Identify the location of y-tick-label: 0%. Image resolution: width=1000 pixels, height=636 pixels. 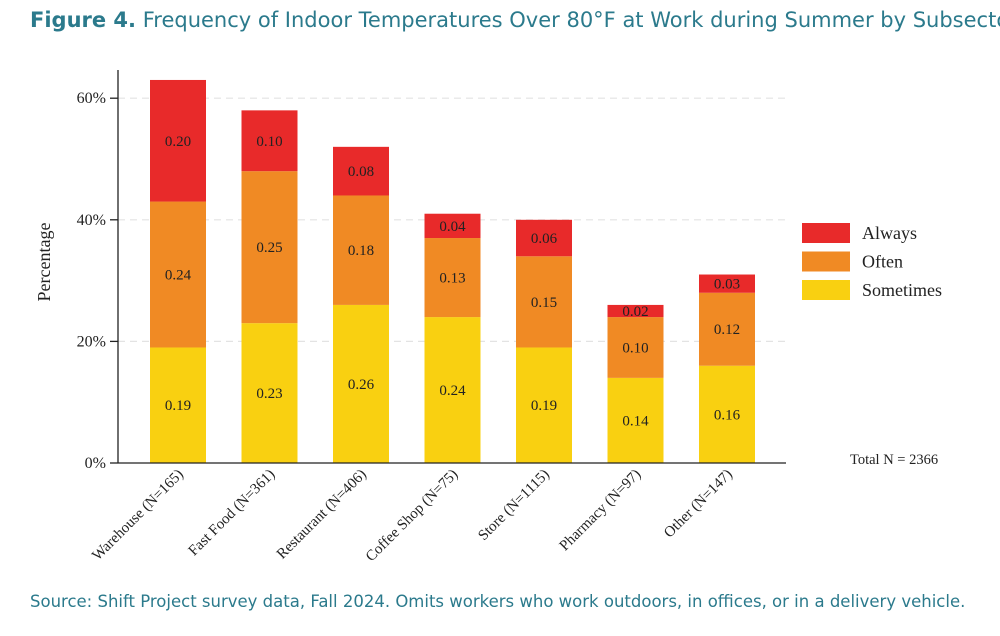
(95, 463).